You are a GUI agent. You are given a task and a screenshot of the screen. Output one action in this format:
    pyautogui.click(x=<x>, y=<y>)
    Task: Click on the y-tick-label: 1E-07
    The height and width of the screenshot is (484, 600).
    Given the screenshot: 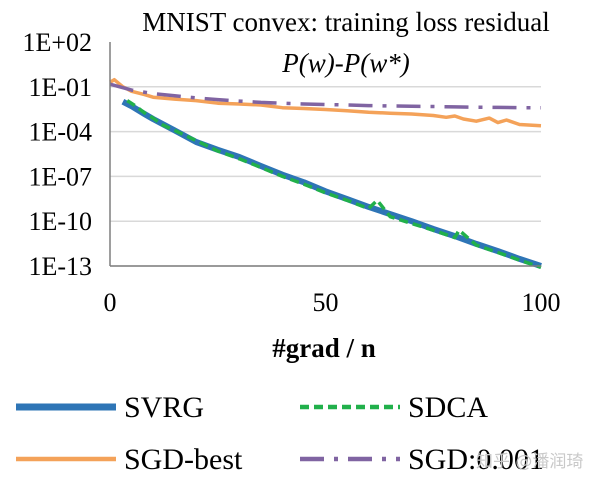 What is the action you would take?
    pyautogui.click(x=60, y=176)
    